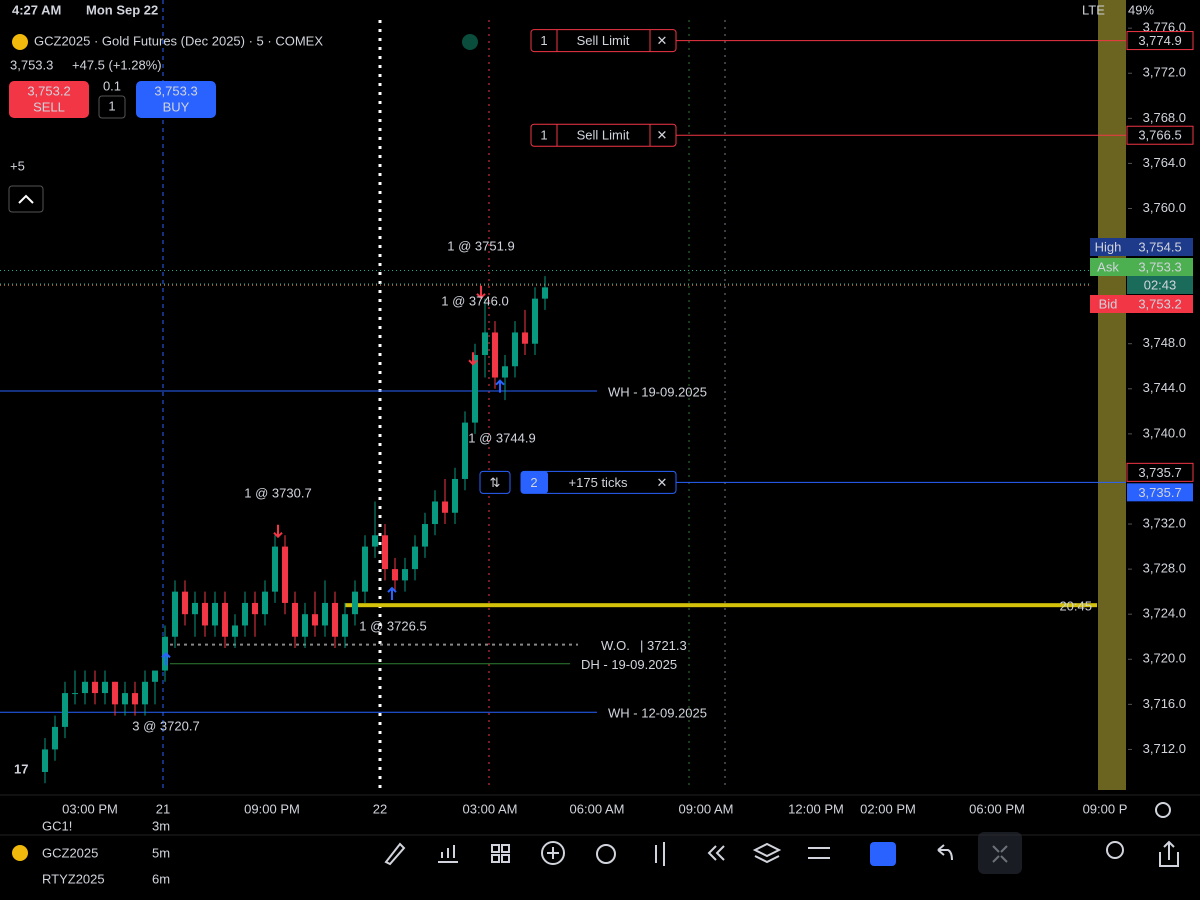 The width and height of the screenshot is (1200, 900). I want to click on buy-label: BUY, so click(176, 106).